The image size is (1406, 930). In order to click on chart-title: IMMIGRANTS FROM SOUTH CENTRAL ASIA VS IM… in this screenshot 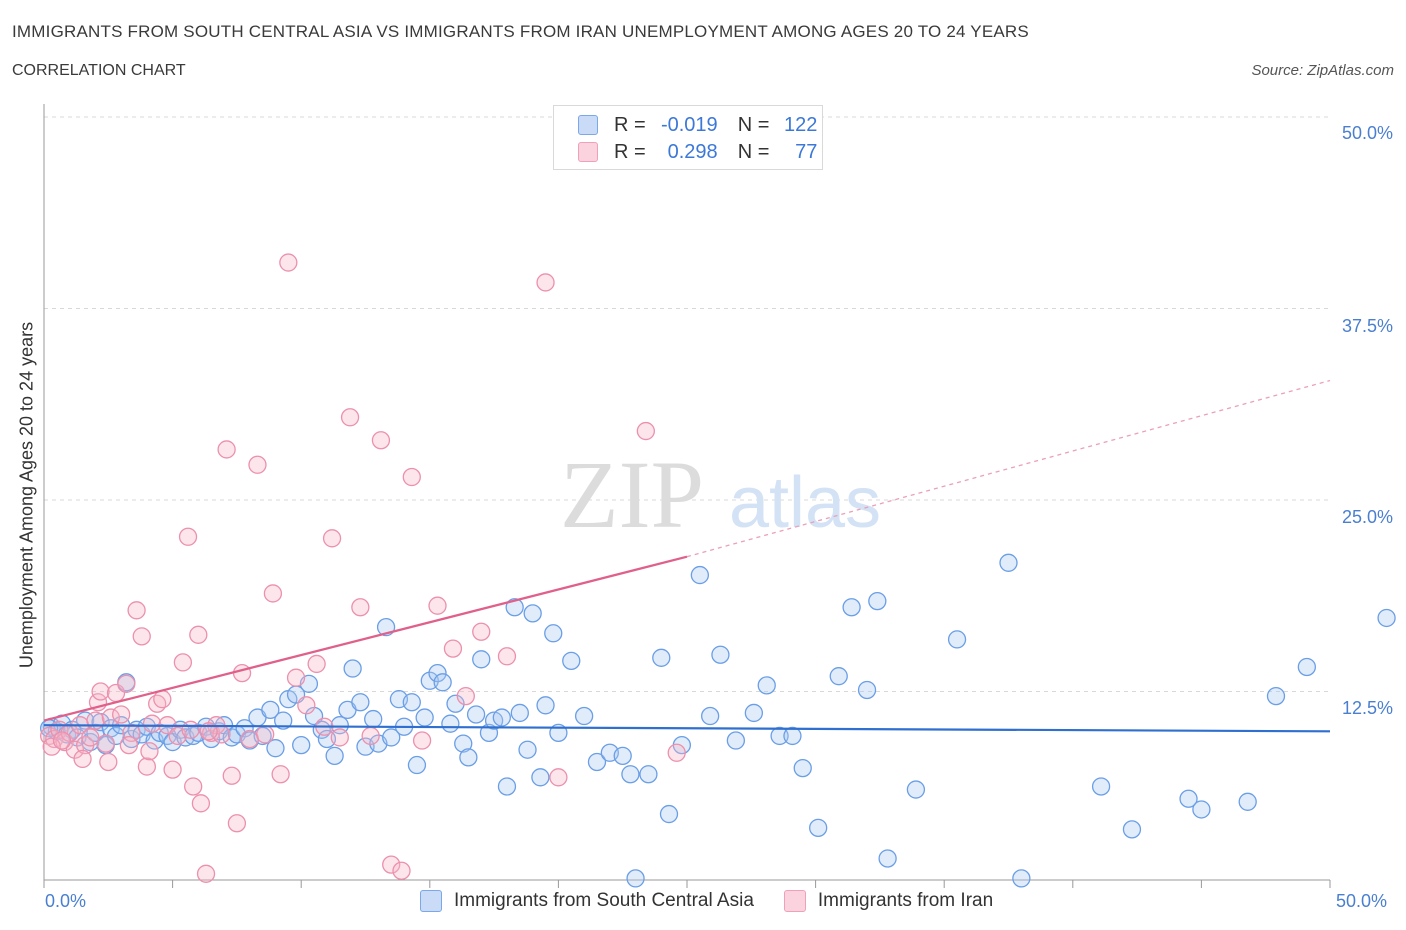, I will do `click(520, 31)`.